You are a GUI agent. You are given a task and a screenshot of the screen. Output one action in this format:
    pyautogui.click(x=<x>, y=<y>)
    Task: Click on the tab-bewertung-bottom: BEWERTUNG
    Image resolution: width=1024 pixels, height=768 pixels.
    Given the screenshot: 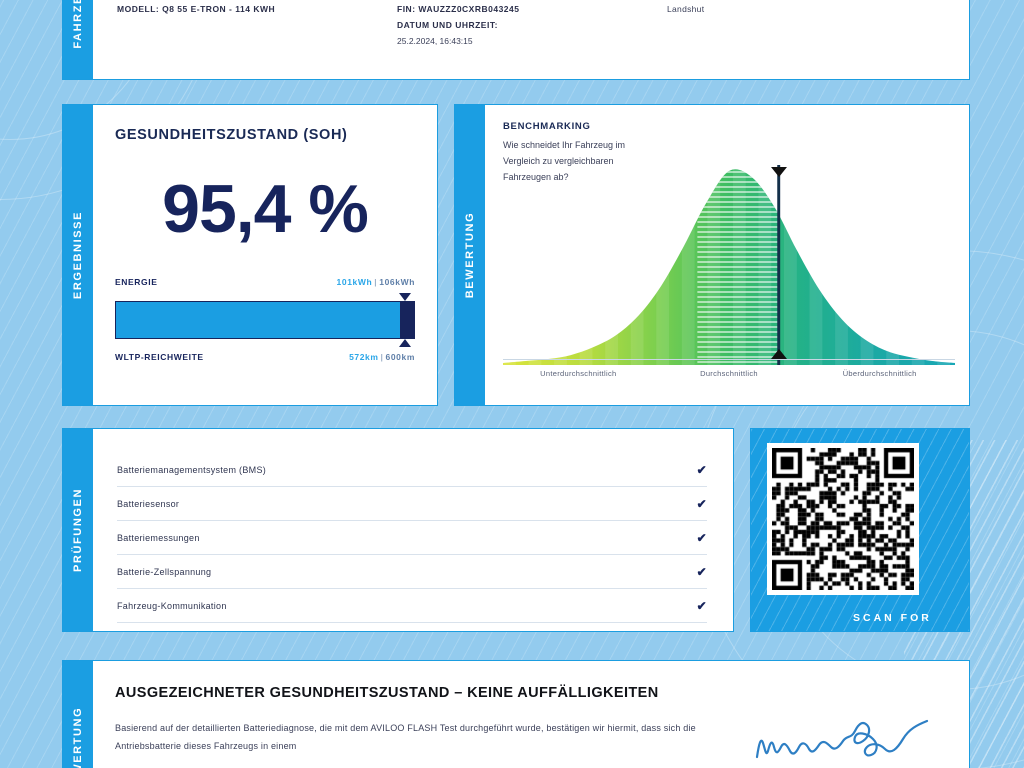 What is the action you would take?
    pyautogui.click(x=78, y=714)
    